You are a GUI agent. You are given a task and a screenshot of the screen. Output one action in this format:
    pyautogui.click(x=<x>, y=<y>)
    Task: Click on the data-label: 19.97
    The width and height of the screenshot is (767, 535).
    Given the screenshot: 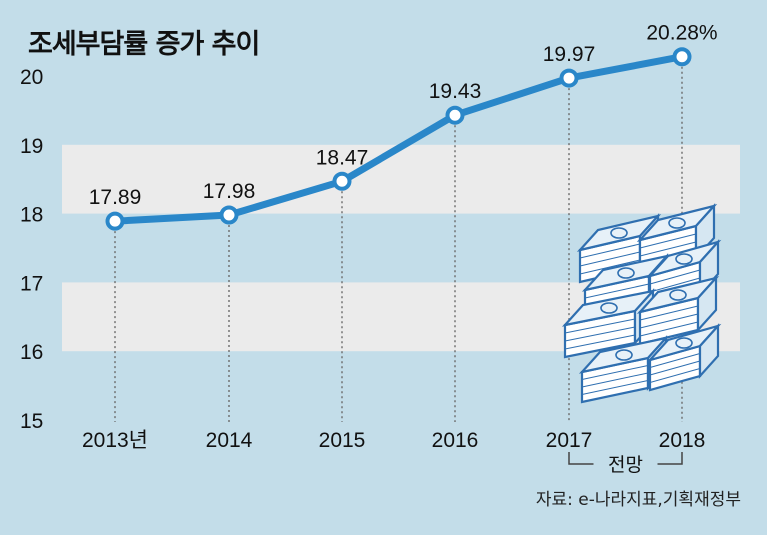 What is the action you would take?
    pyautogui.click(x=569, y=54)
    